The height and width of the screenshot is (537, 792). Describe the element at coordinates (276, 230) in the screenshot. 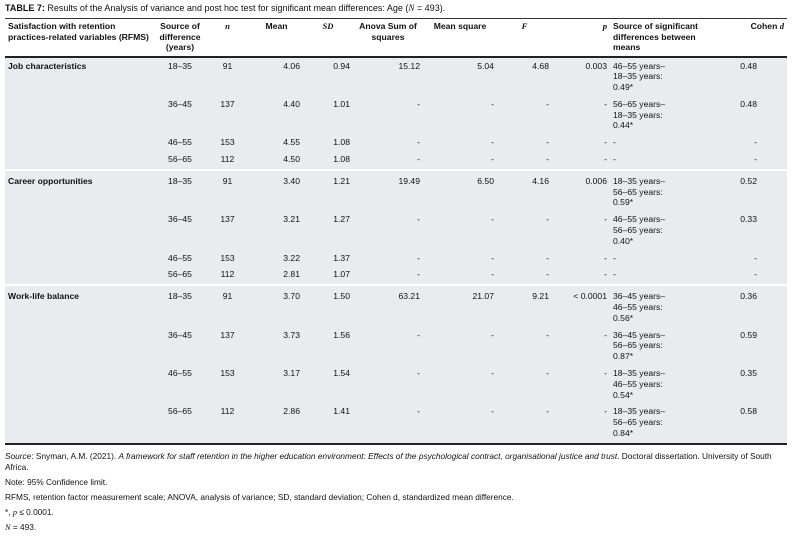

I see `mean-cell: 3.21` at that location.